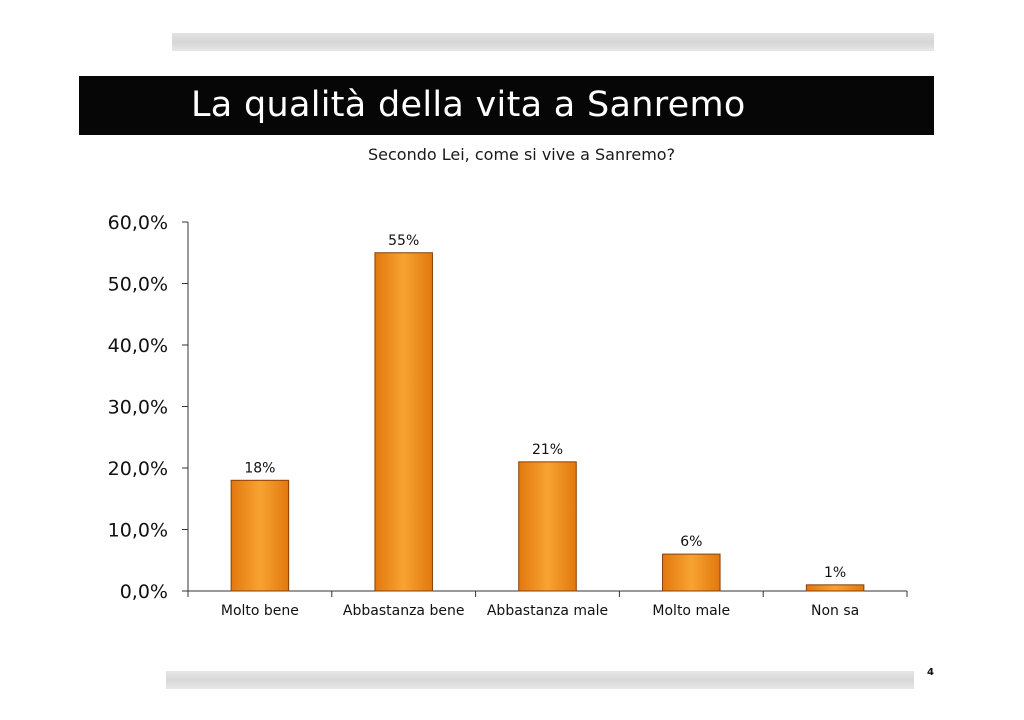 The image size is (1024, 720). What do you see at coordinates (835, 573) in the screenshot?
I see `data-label: 1%` at bounding box center [835, 573].